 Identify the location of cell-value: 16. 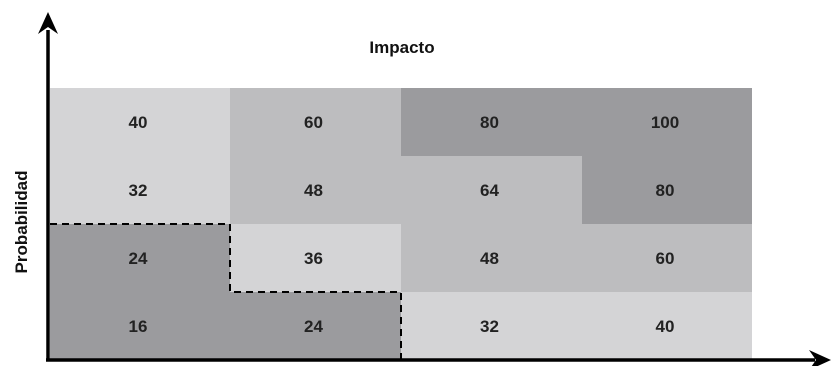
(138, 326).